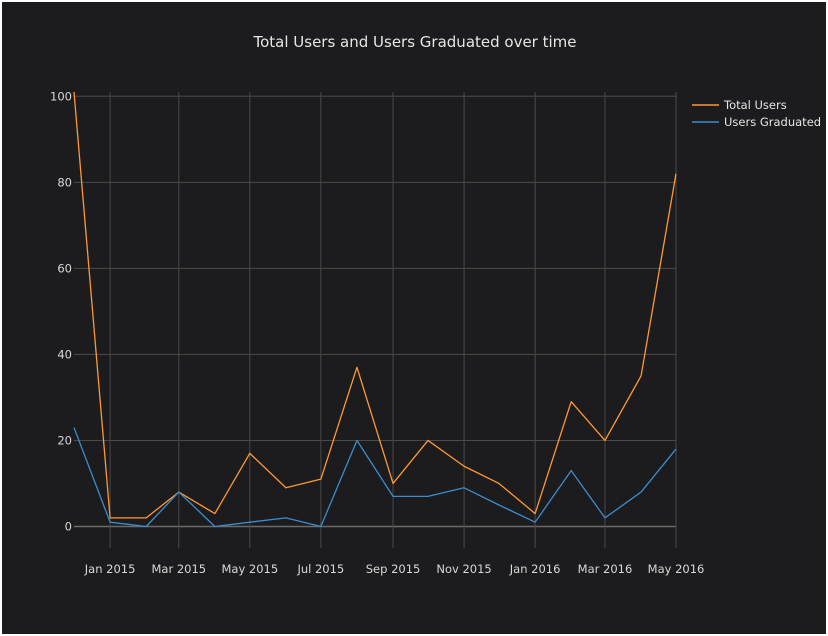 This screenshot has width=828, height=636. I want to click on y-axis-ticks: 0 20 40 60 80 100, so click(61, 311).